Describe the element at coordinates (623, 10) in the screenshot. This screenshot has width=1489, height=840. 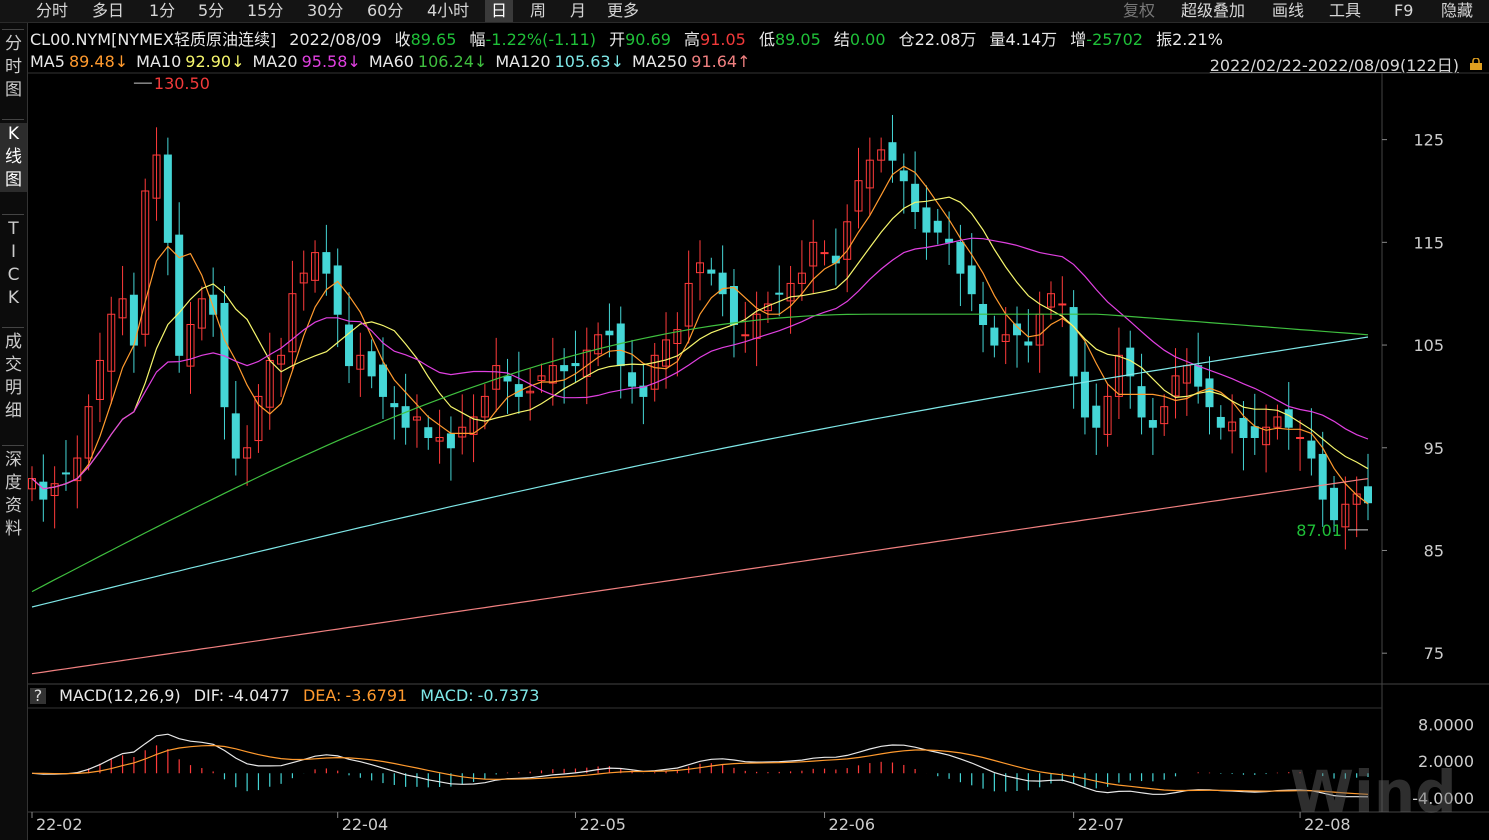
I see `toolbar-tab-11: 更多` at that location.